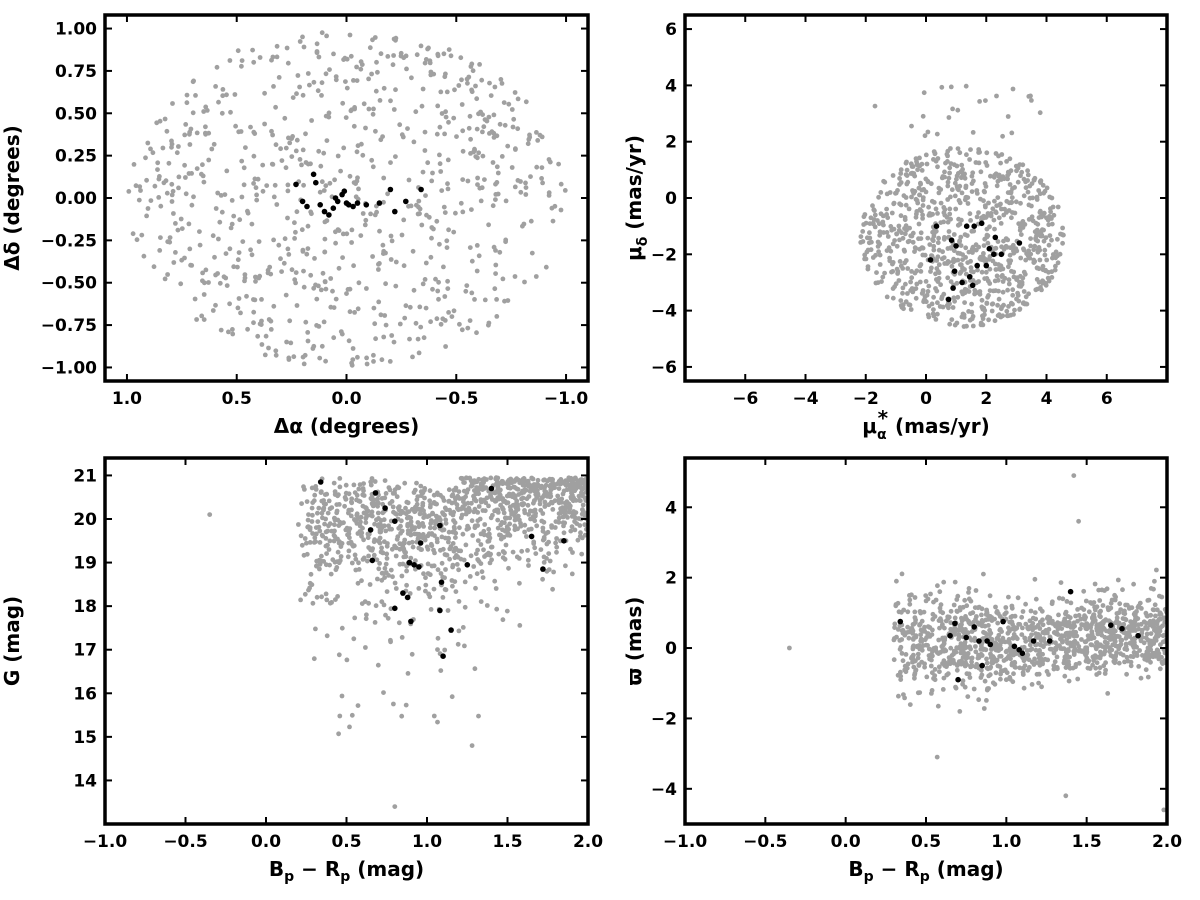 This screenshot has width=1200, height=900. What do you see at coordinates (926, 424) in the screenshot?
I see `x-axis-label: μα* (mas/yr)` at bounding box center [926, 424].